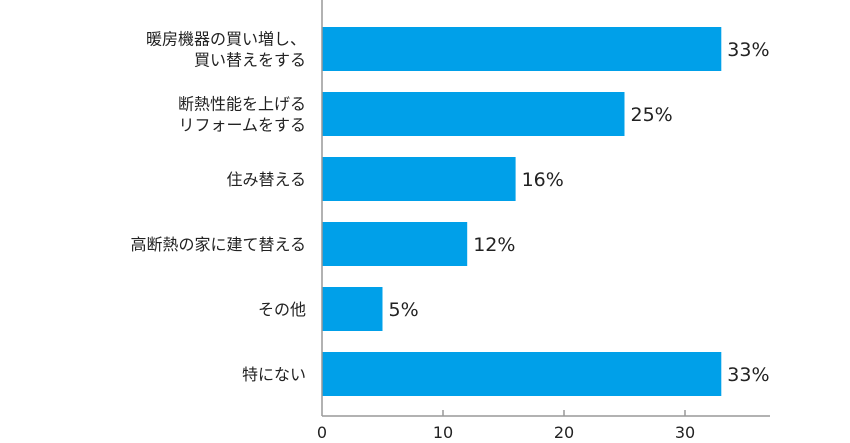 This screenshot has width=850, height=443. Describe the element at coordinates (494, 245) in the screenshot. I see `data-label-3: 12%` at that location.